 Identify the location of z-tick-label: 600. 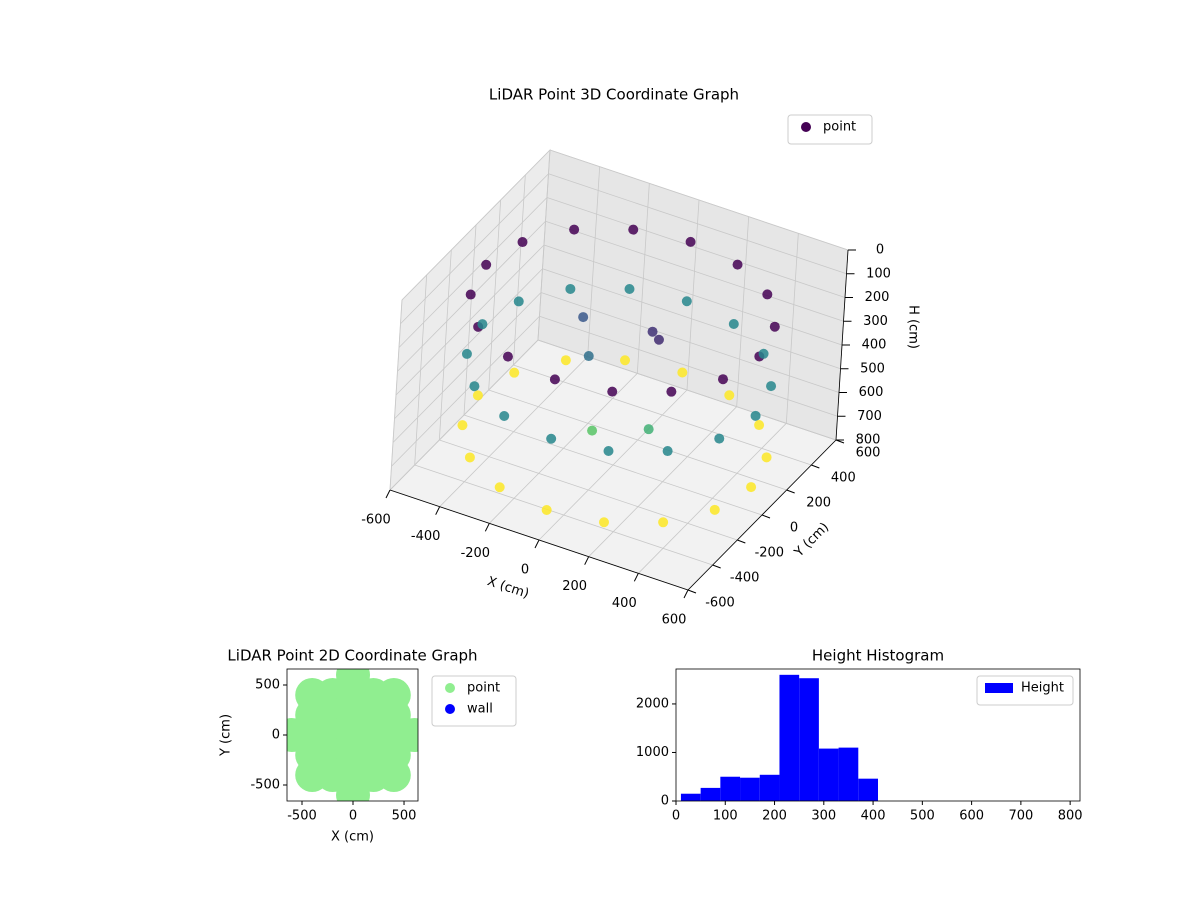
(871, 392).